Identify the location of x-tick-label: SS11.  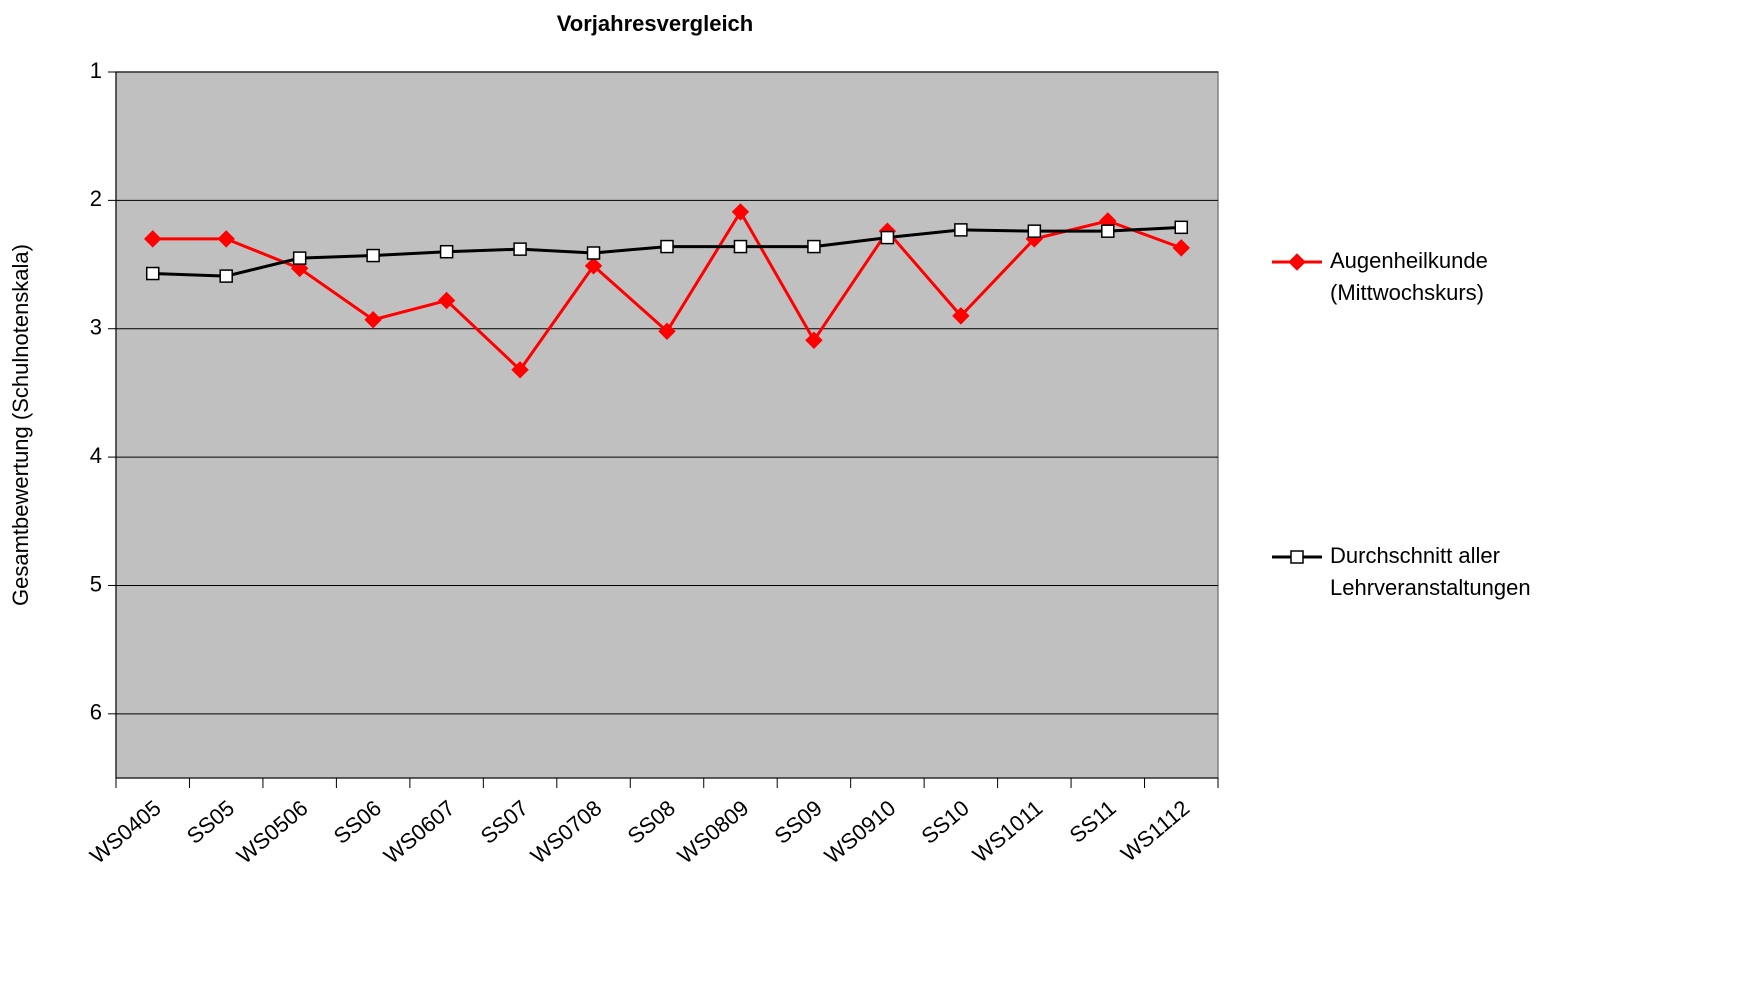
(1093, 821).